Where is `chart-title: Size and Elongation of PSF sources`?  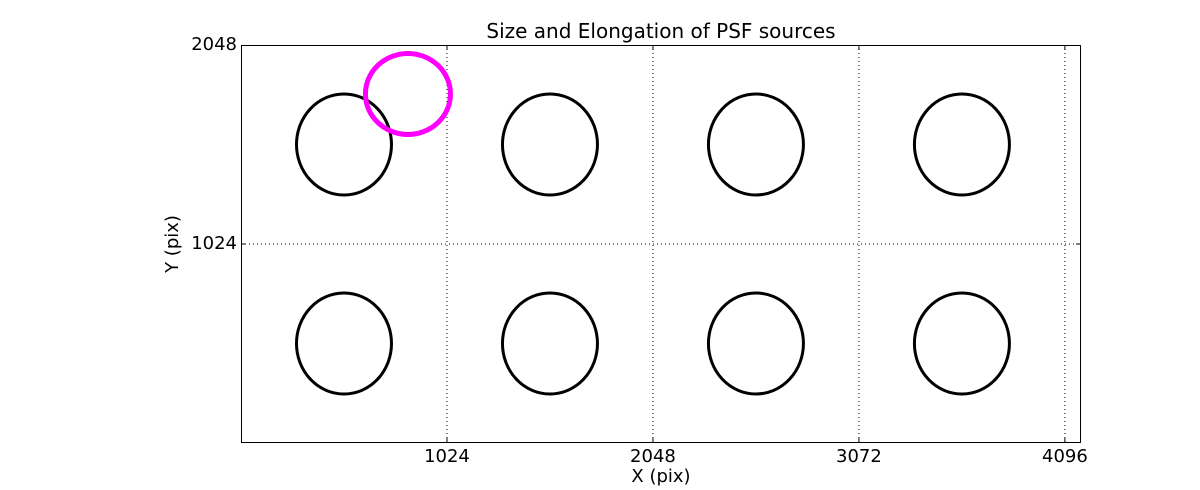
chart-title: Size and Elongation of PSF sources is located at coordinates (661, 31).